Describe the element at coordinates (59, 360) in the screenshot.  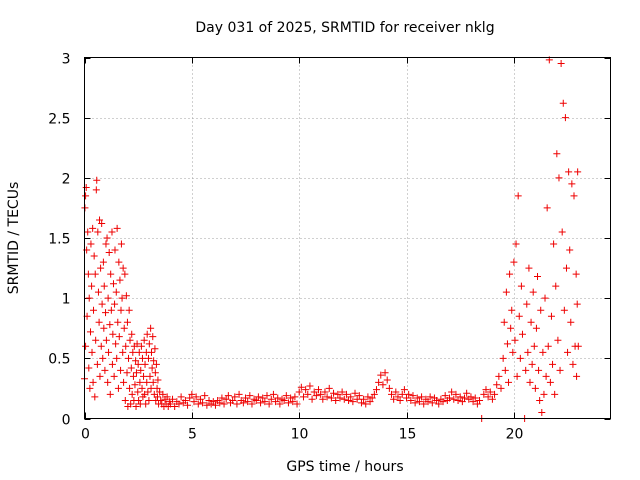
I see `y-tick-label: 0.5` at that location.